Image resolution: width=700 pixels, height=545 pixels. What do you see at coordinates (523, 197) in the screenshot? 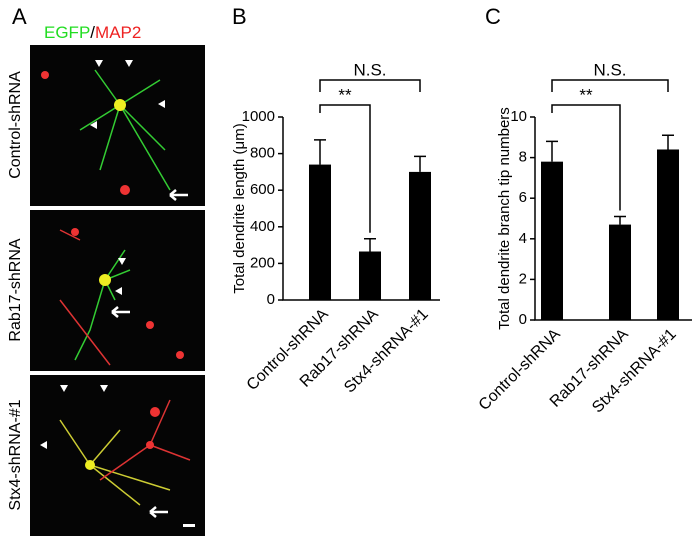
I see `y-tick-label: 6` at bounding box center [523, 197].